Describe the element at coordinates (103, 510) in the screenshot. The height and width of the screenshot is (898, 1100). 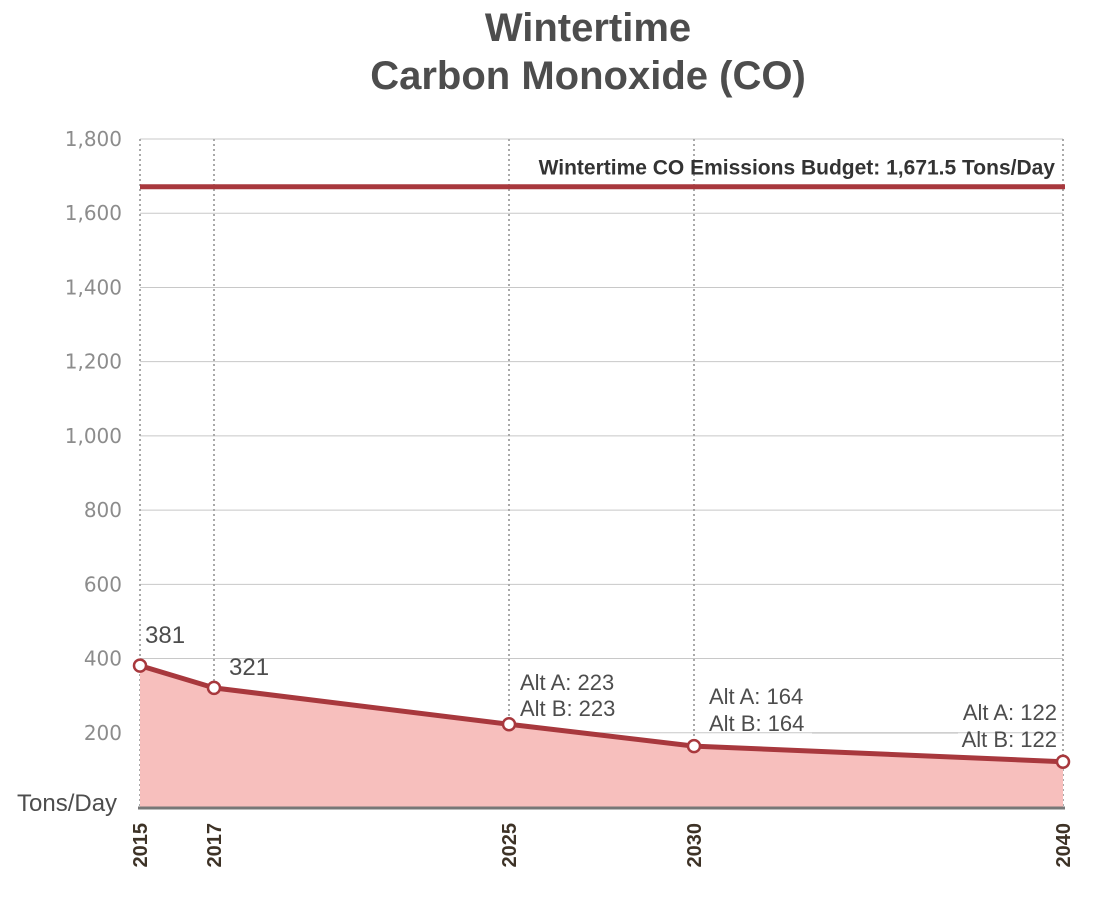
I see `y-tick-label: 800` at that location.